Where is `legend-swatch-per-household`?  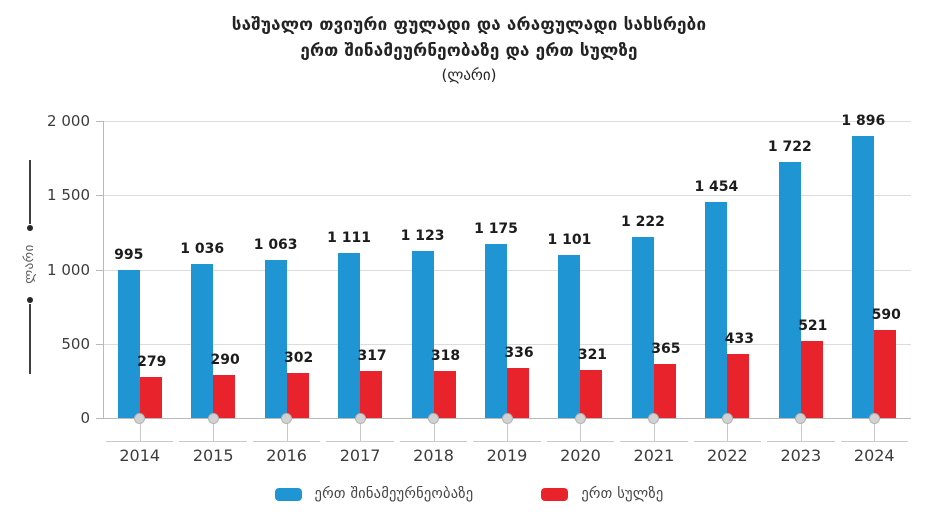
legend-swatch-per-household is located at coordinates (288, 494).